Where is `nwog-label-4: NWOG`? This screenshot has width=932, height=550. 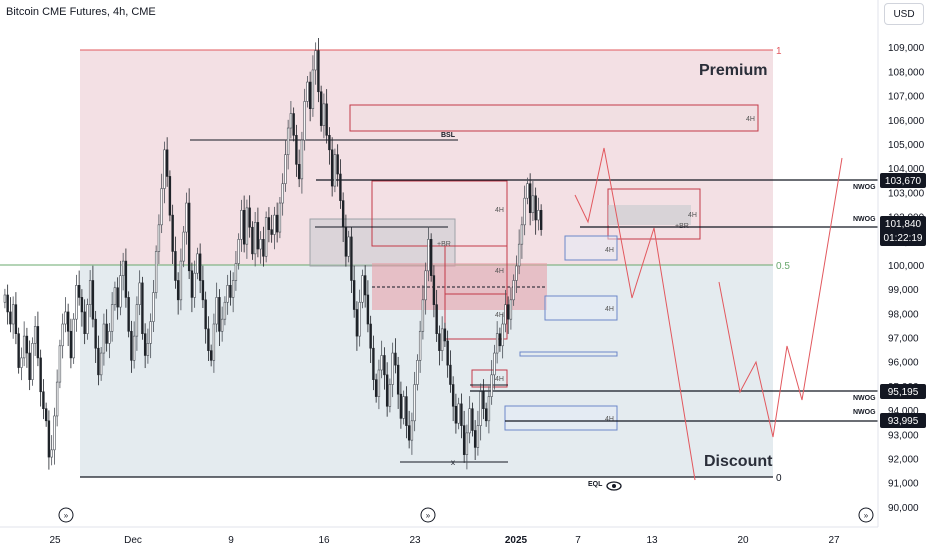
nwog-label-4: NWOG is located at coordinates (864, 412).